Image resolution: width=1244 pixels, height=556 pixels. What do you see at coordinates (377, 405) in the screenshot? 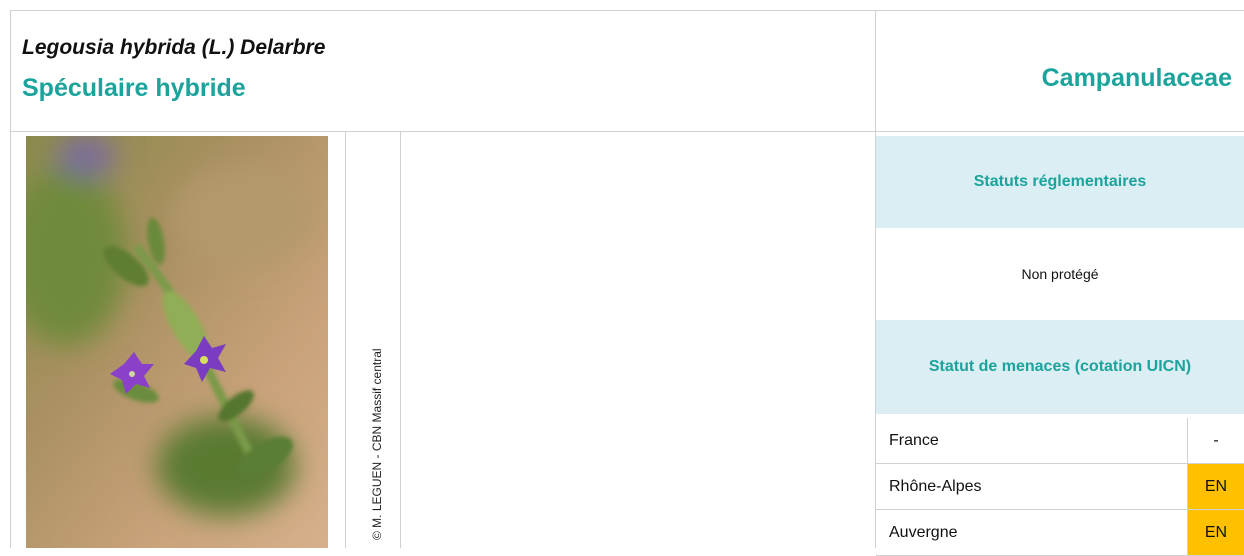
I see `photo-credit: © M. LEGUEN - CBN Massif central` at bounding box center [377, 405].